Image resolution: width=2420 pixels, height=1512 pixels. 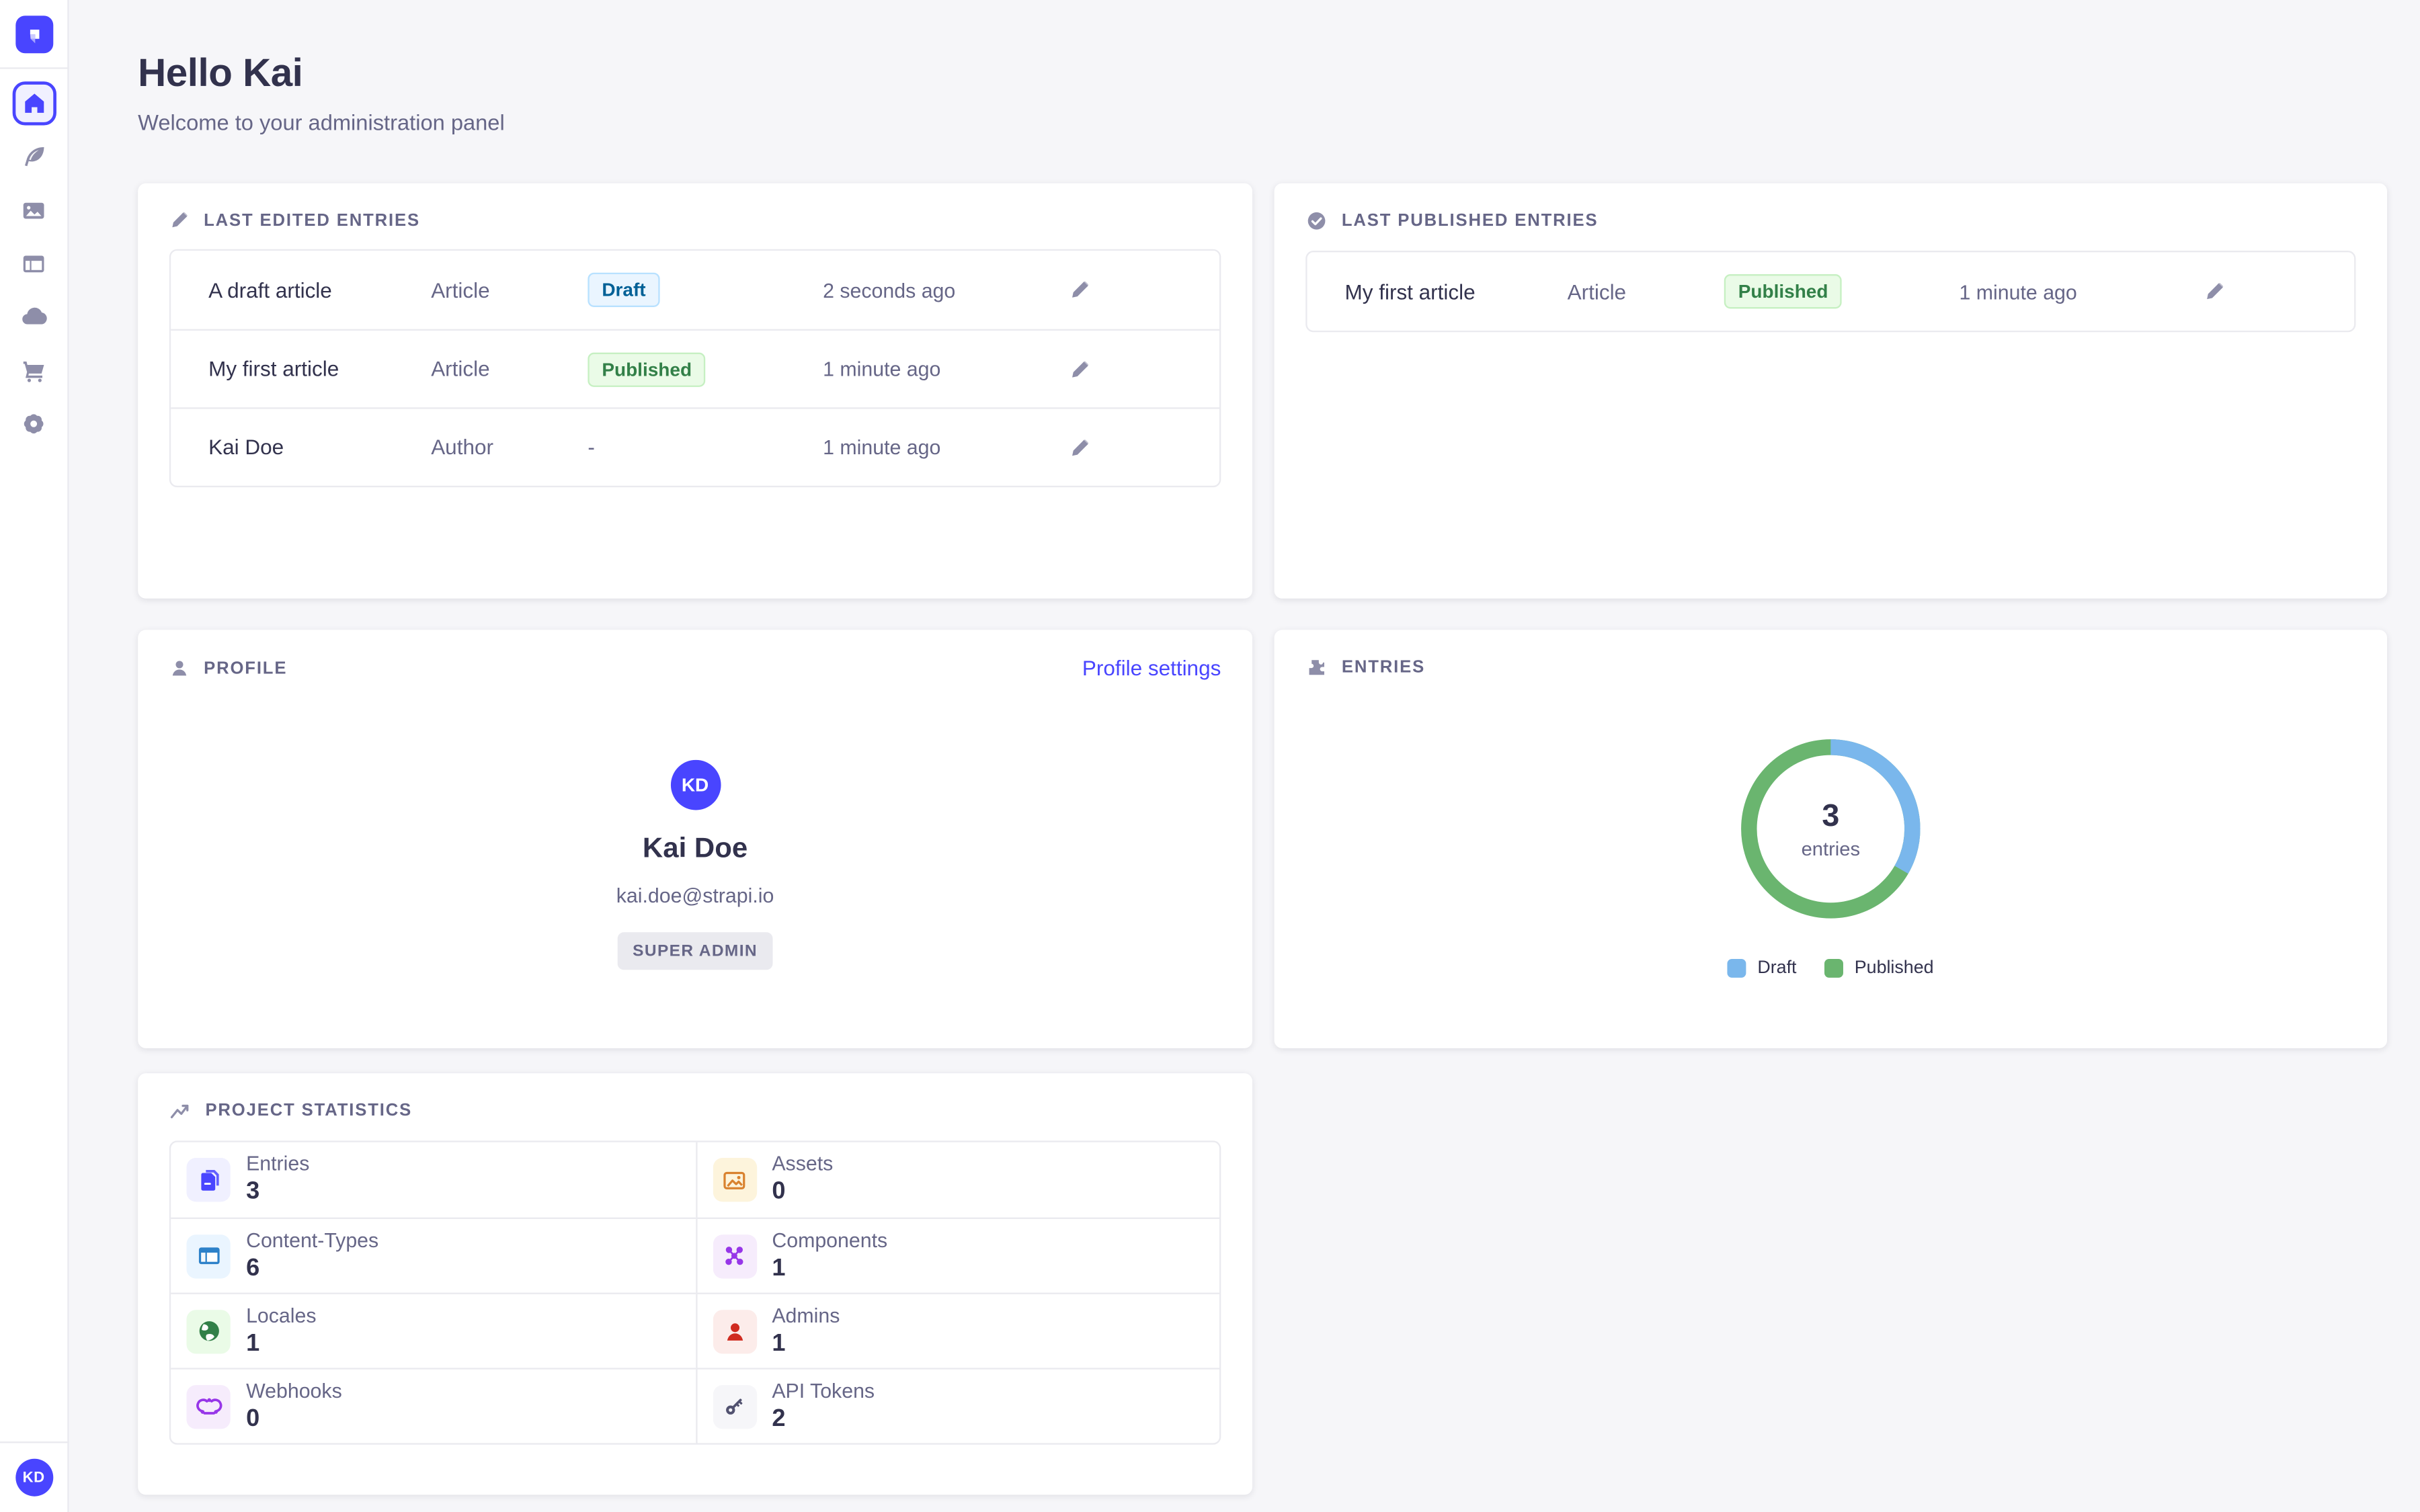 I want to click on stat-value: 2, so click(x=779, y=1417).